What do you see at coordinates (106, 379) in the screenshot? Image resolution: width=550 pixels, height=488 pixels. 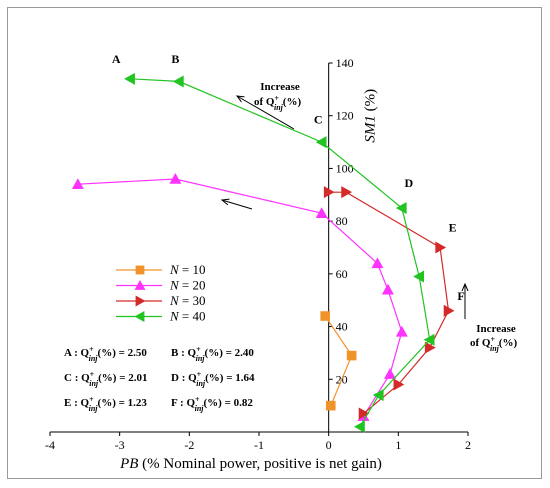 I see `q-value-c: C : Q+ inj(%) = 2.01` at bounding box center [106, 379].